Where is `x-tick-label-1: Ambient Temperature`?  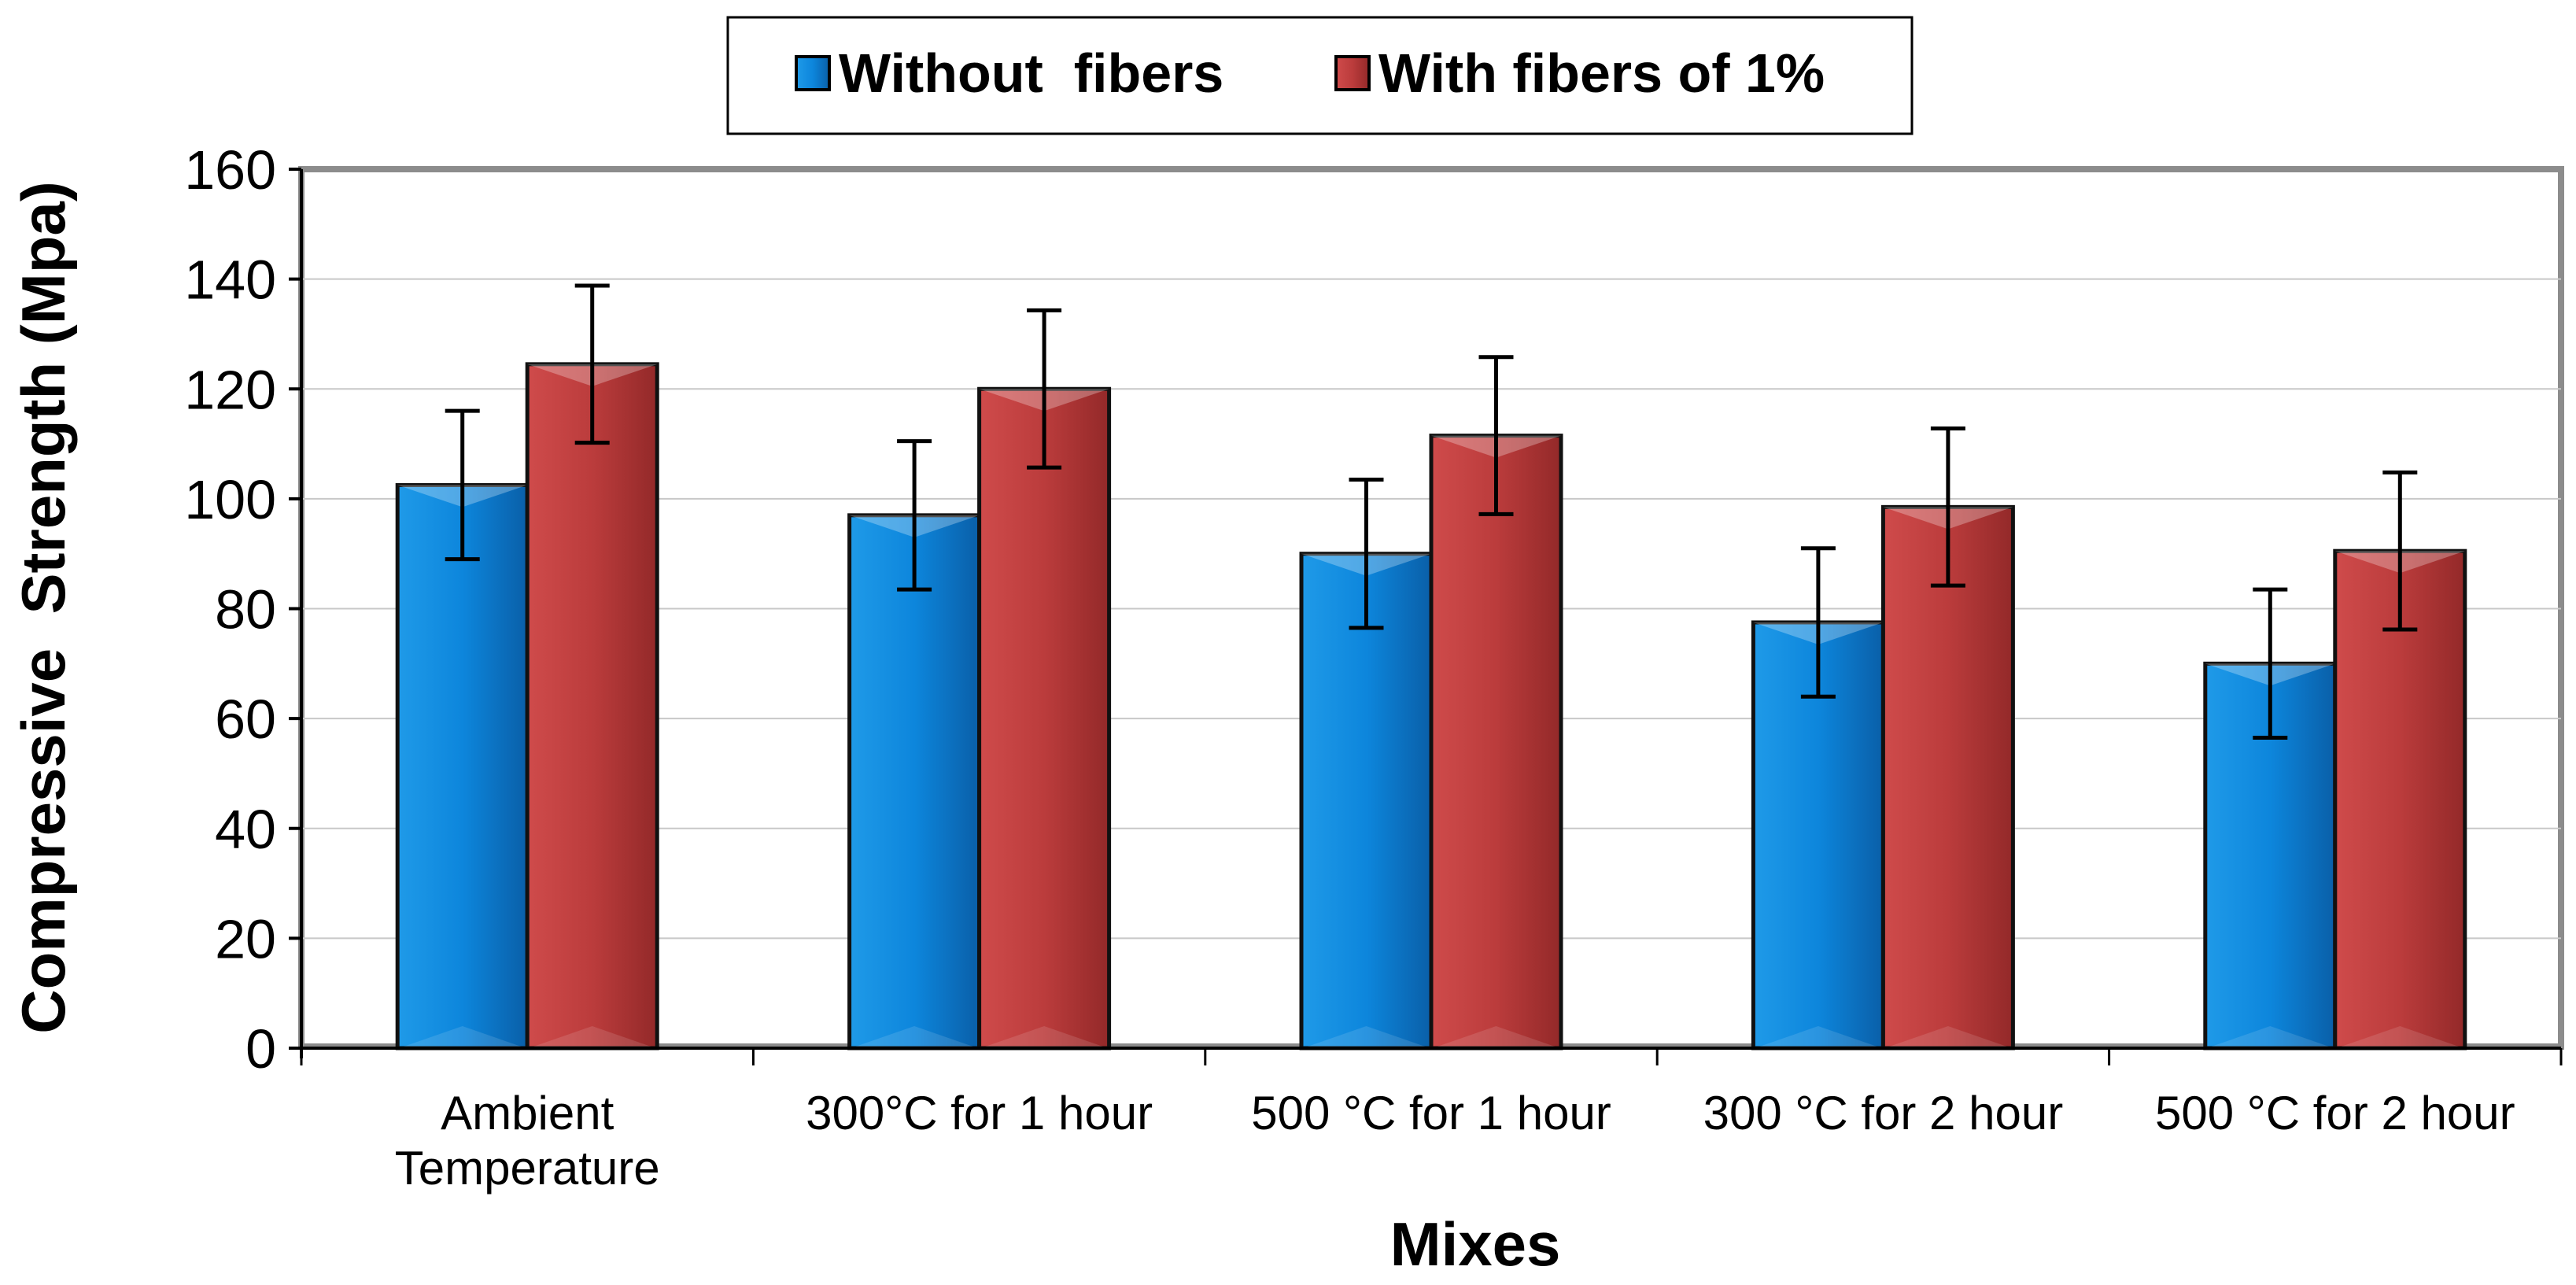 x-tick-label-1: Ambient Temperature is located at coordinates (527, 1141).